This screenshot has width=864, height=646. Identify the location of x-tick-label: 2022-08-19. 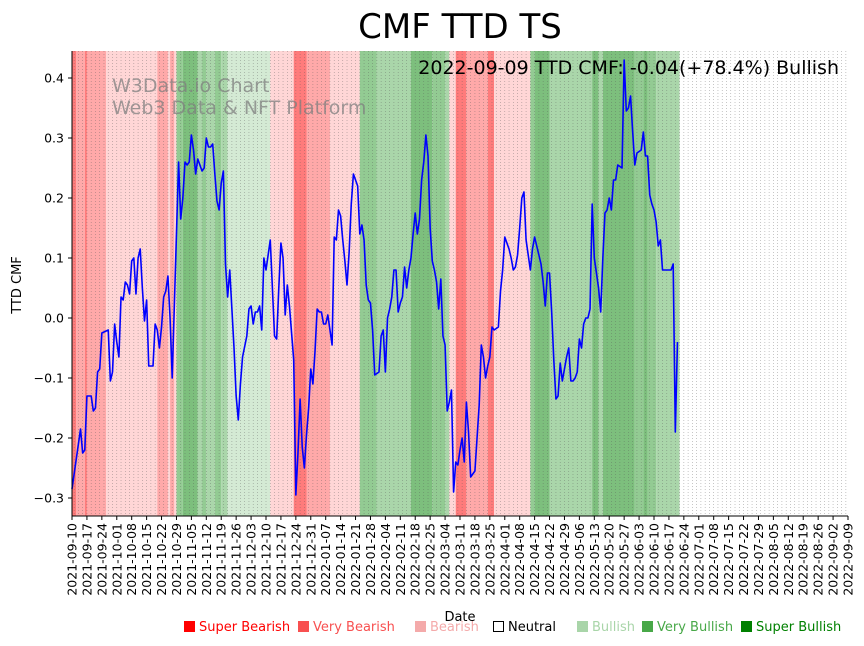
(803, 559).